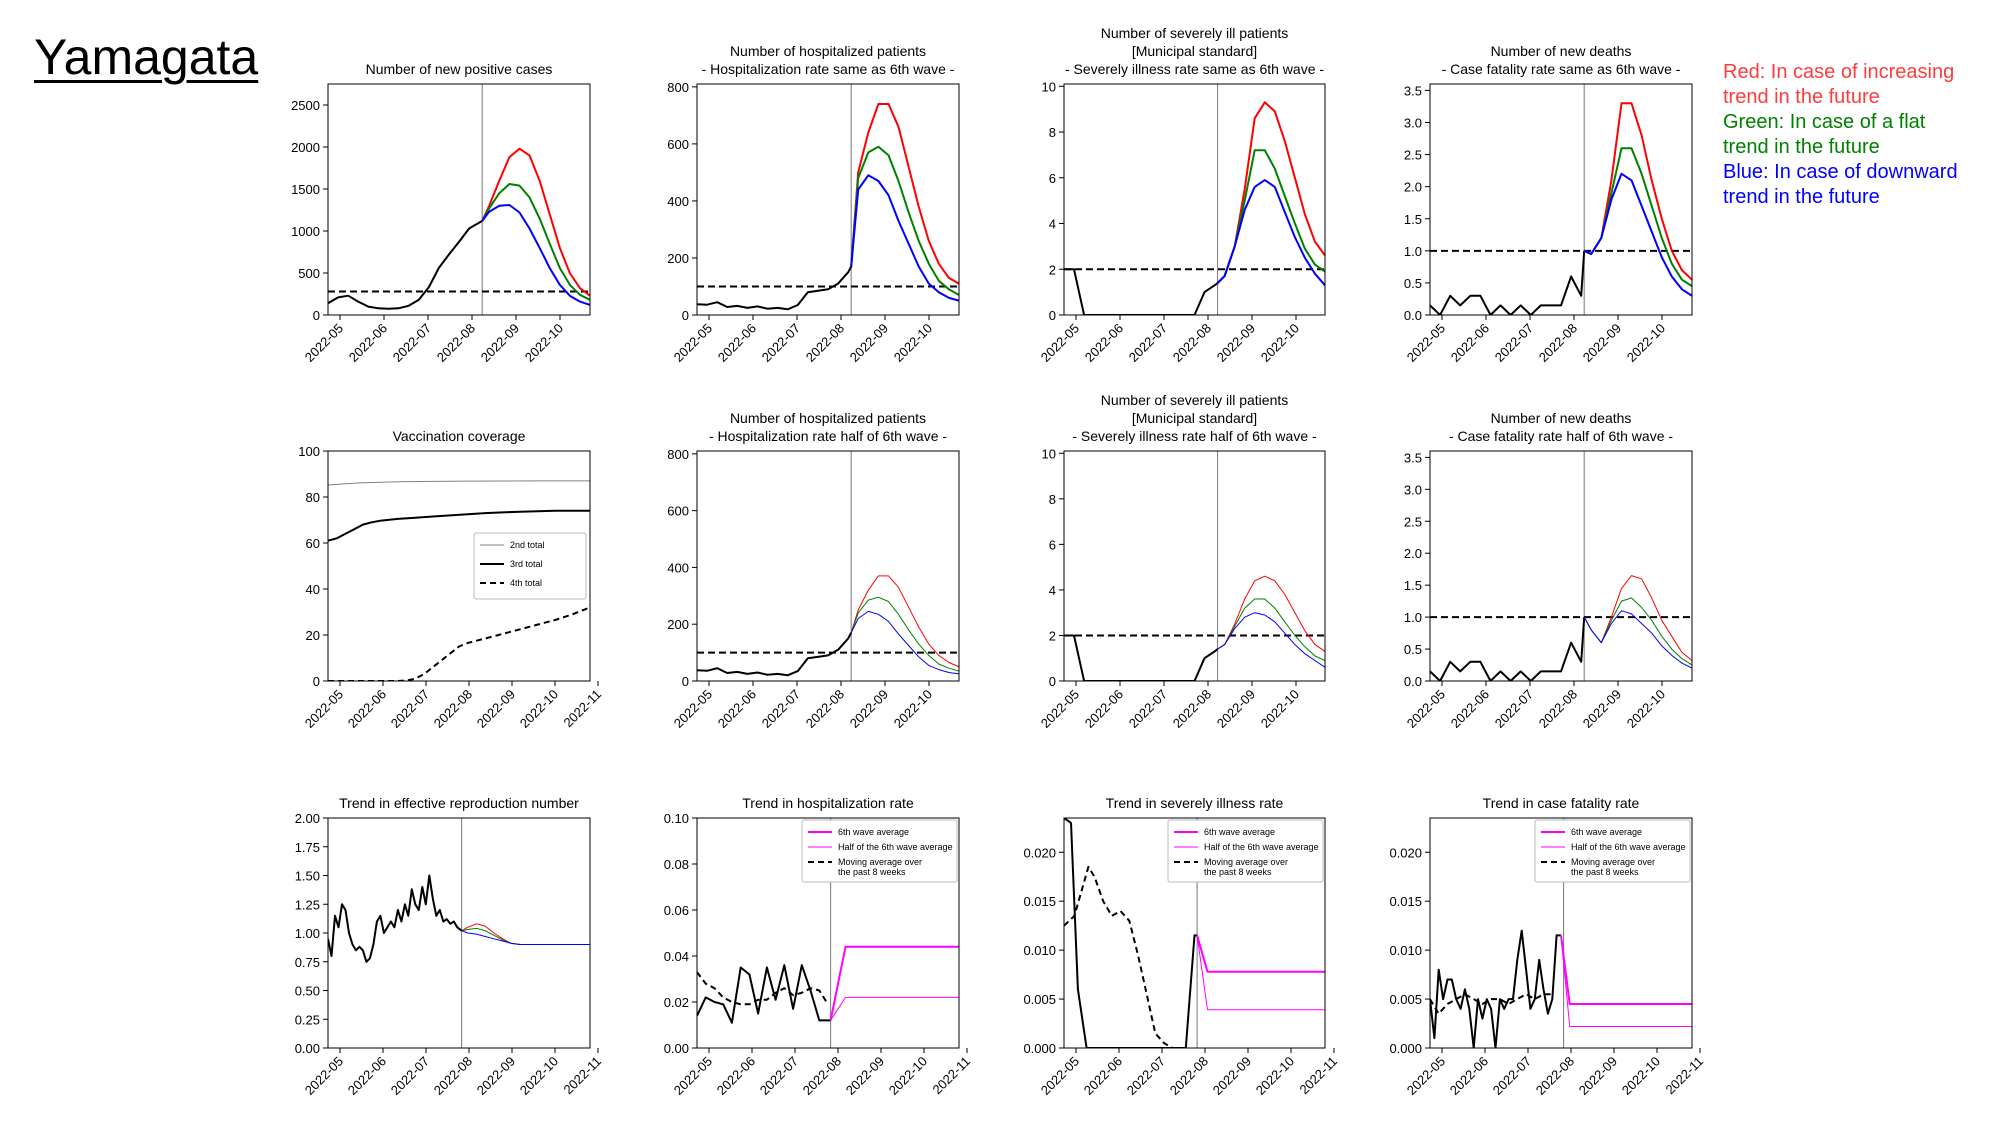  Describe the element at coordinates (1413, 681) in the screenshot. I see `y-tick-label: 0.0` at that location.